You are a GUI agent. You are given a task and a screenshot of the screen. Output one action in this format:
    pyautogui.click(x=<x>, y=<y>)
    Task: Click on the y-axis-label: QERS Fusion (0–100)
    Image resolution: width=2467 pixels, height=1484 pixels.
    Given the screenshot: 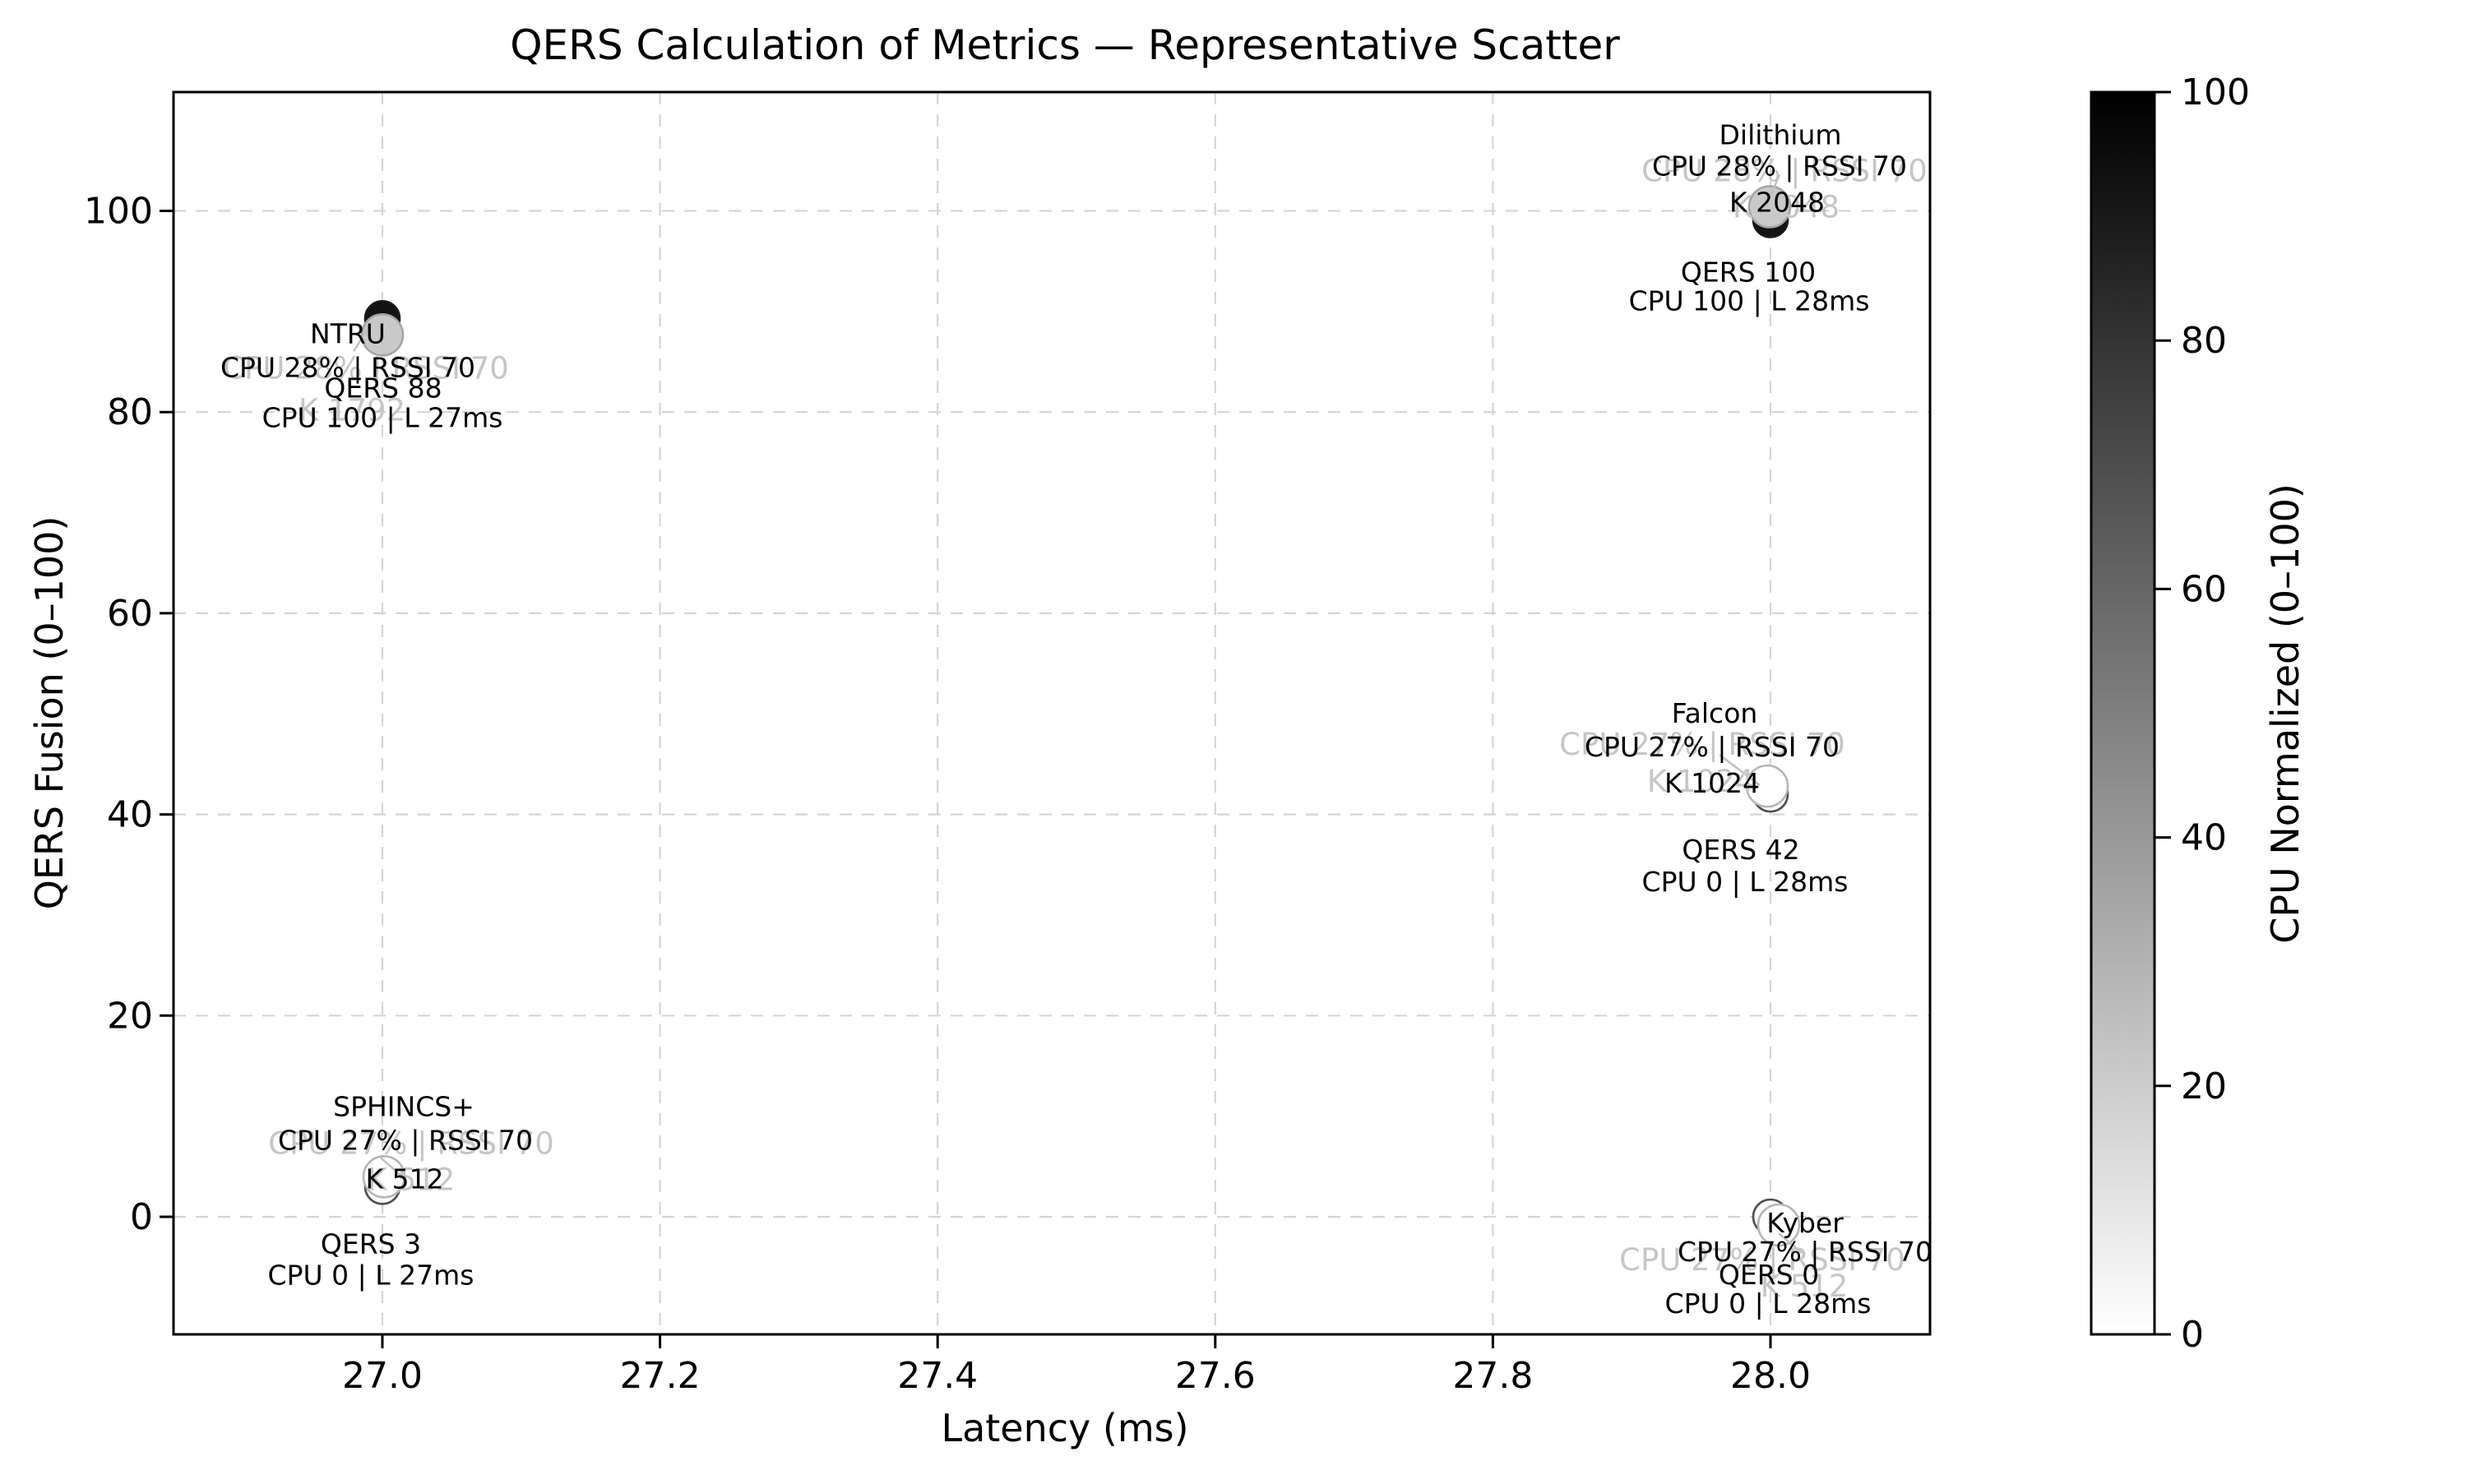 What is the action you would take?
    pyautogui.click(x=50, y=713)
    